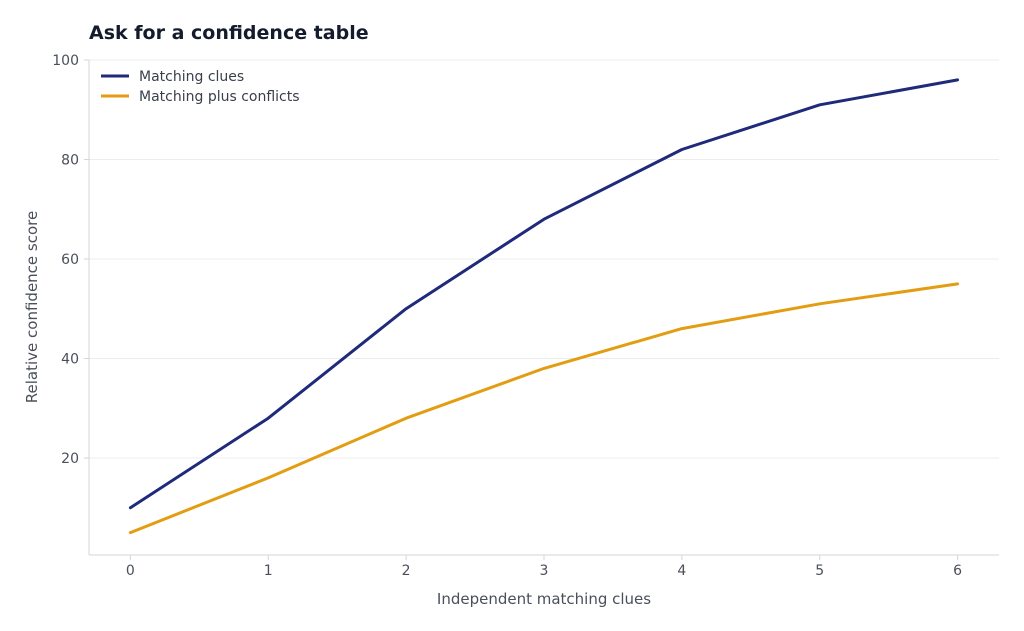  I want to click on y-tick-label: 60, so click(70, 260).